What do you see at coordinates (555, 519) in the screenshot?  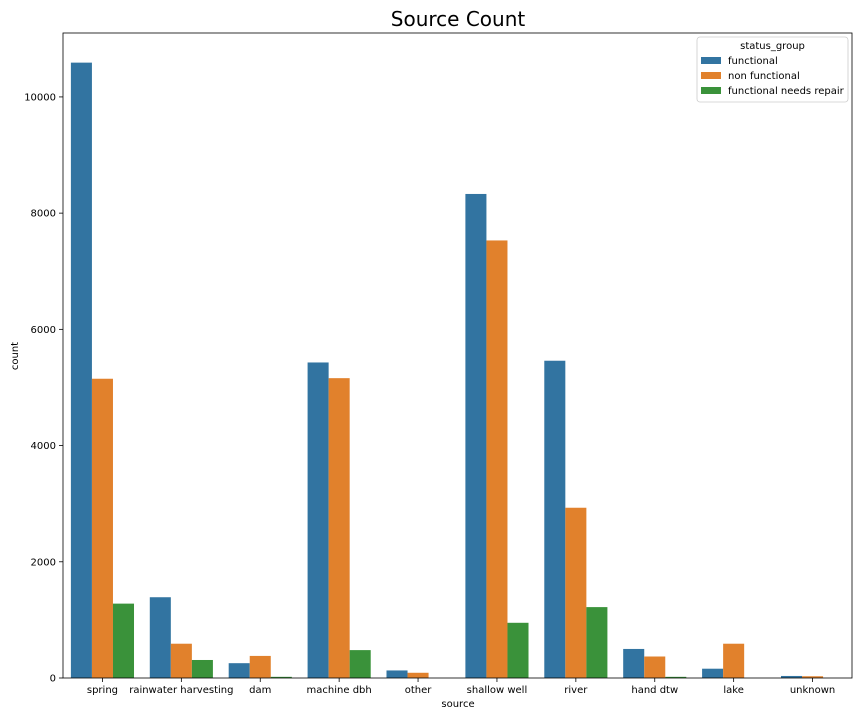 I see `bar-river-functional` at bounding box center [555, 519].